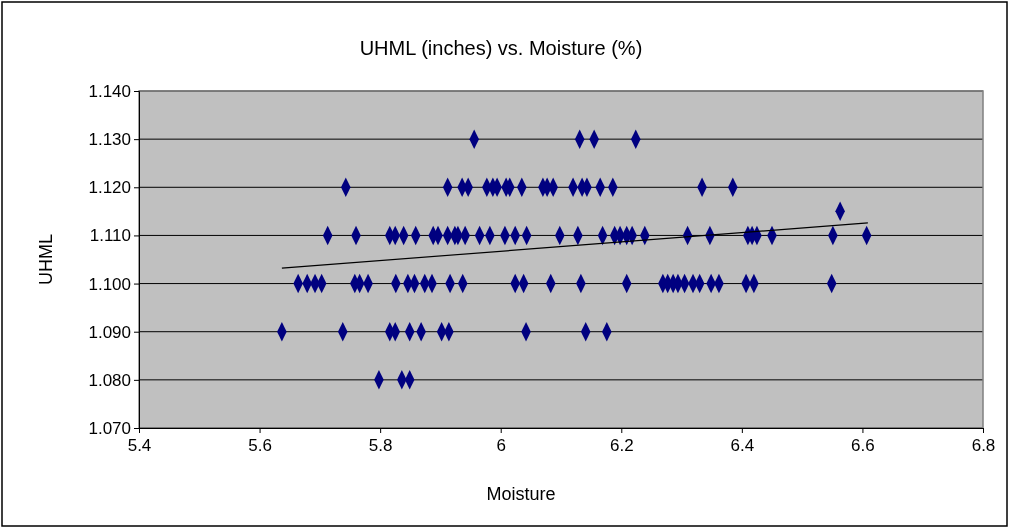 The width and height of the screenshot is (1011, 529). Describe the element at coordinates (260, 446) in the screenshot. I see `x-tick-label: 5.6` at that location.